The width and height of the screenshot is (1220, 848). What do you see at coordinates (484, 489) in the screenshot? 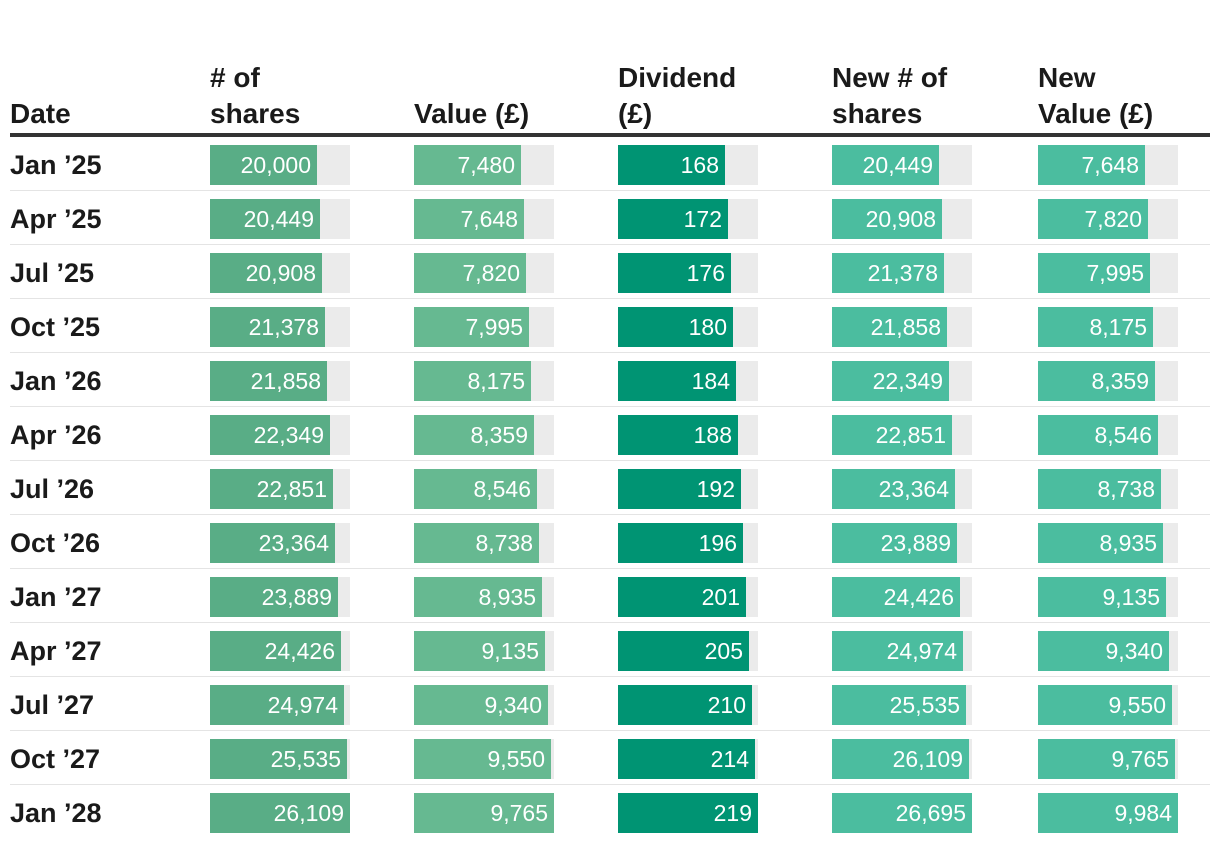
I see `bar-track-value: 8,546` at bounding box center [484, 489].